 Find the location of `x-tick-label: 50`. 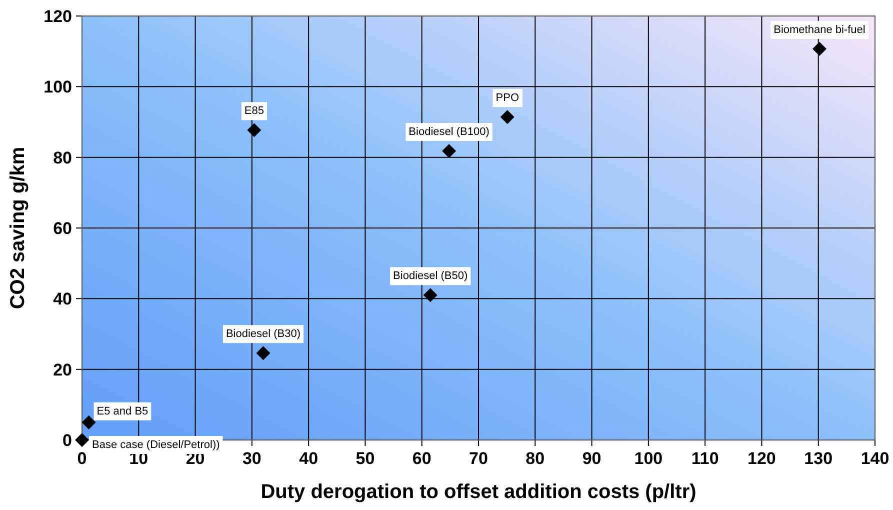

x-tick-label: 50 is located at coordinates (365, 458).